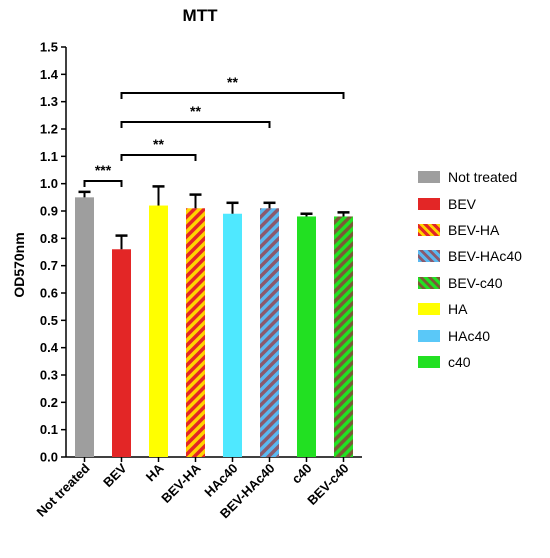 The image size is (550, 558). I want to click on legend-item-bev-c40: BEV-c40, so click(483, 283).